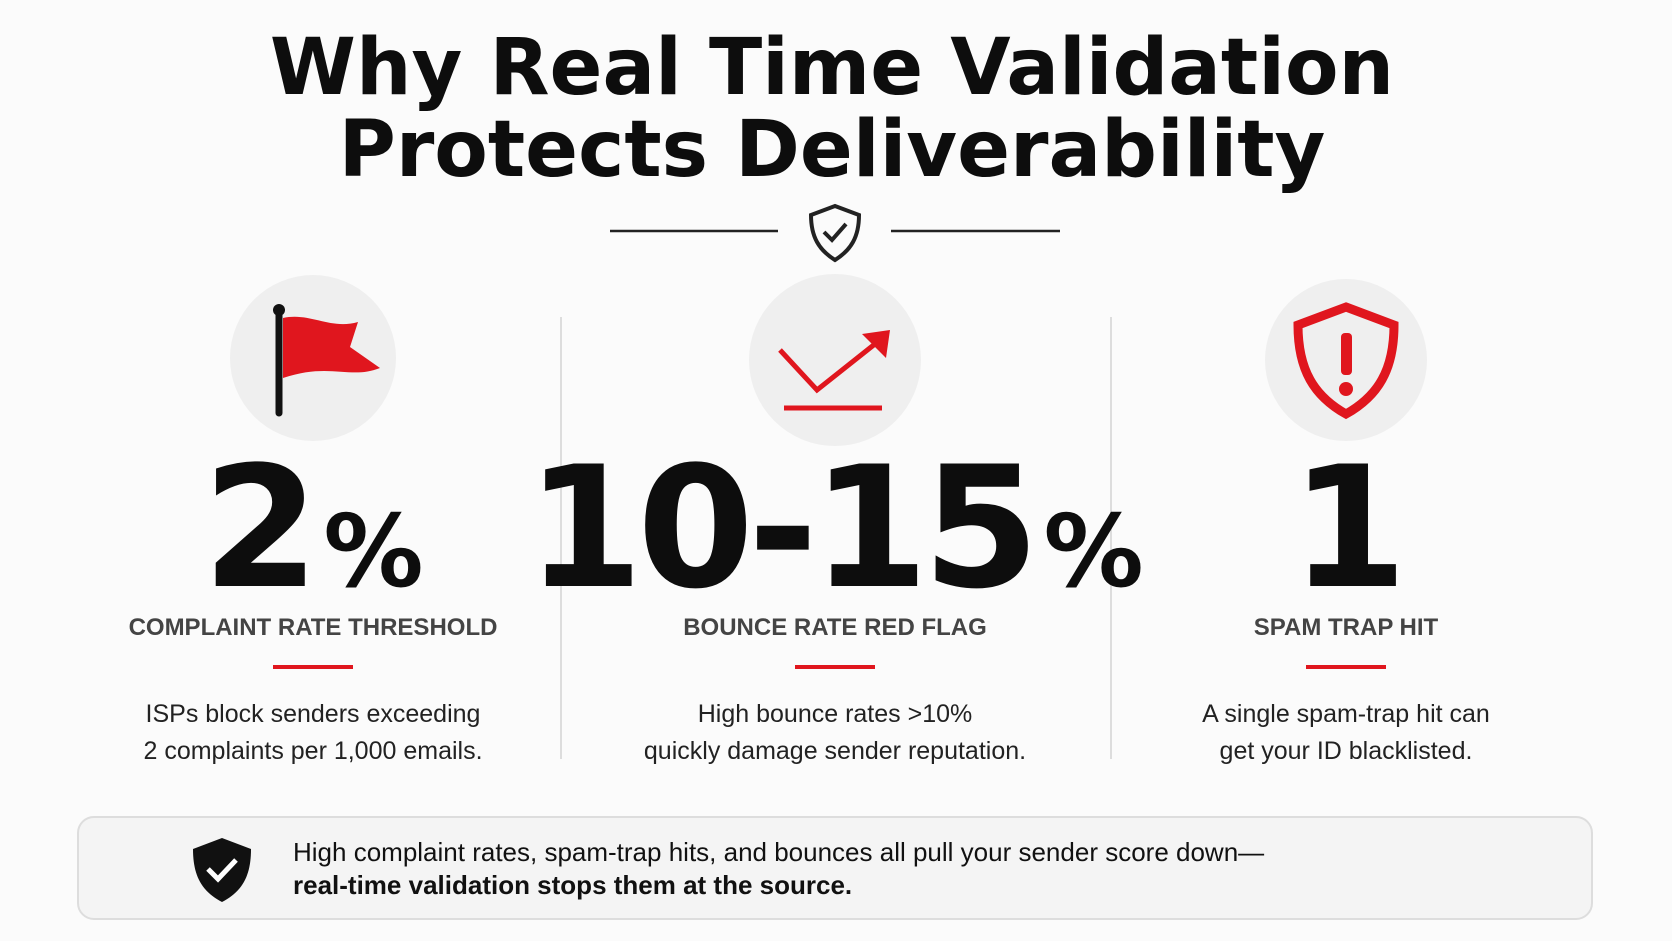 This screenshot has width=1672, height=941. What do you see at coordinates (832, 150) in the screenshot?
I see `title-line: Protects Deliverability` at bounding box center [832, 150].